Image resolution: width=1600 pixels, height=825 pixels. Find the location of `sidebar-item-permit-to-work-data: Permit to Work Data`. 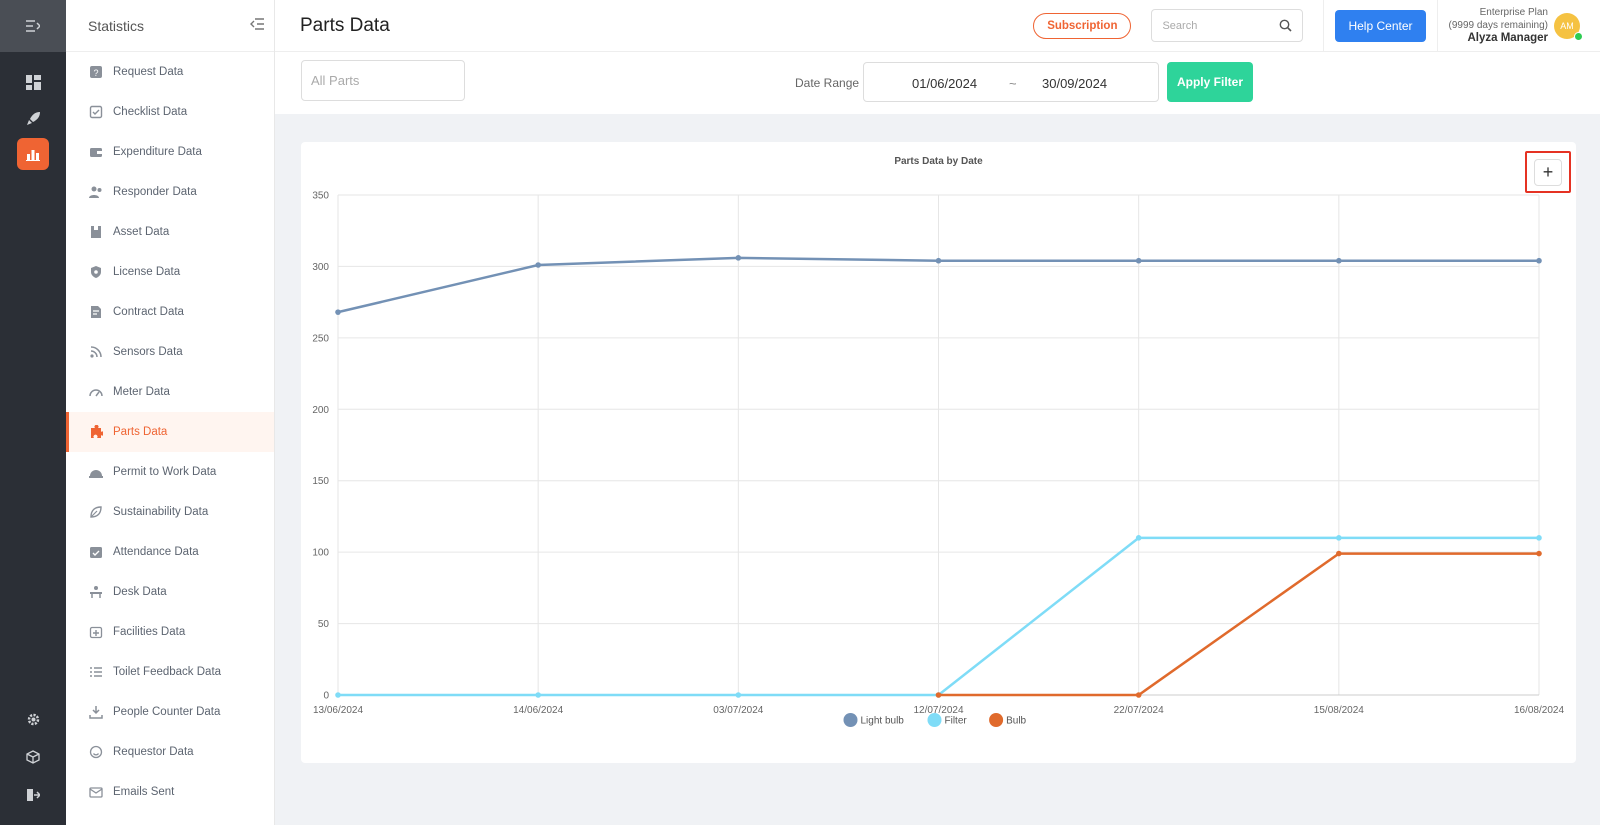

sidebar-item-permit-to-work-data: Permit to Work Data is located at coordinates (170, 472).